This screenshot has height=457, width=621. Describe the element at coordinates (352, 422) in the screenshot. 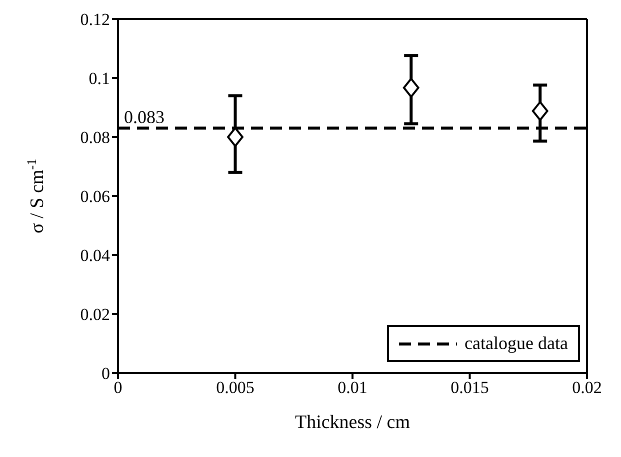

I see `x-axis-title: Thickness / cm` at that location.